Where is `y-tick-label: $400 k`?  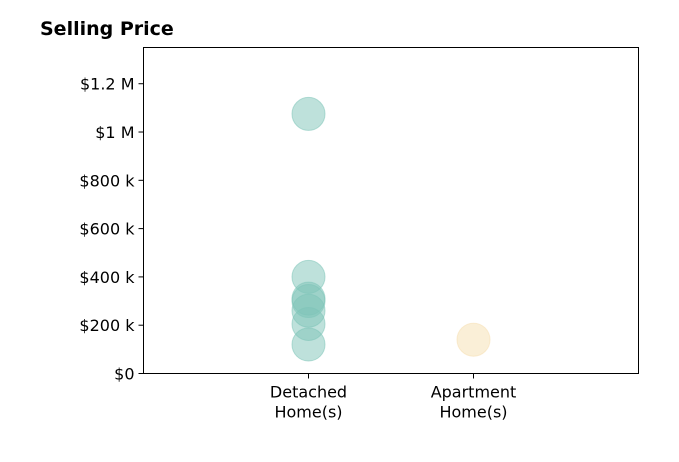
y-tick-label: $400 k is located at coordinates (107, 277).